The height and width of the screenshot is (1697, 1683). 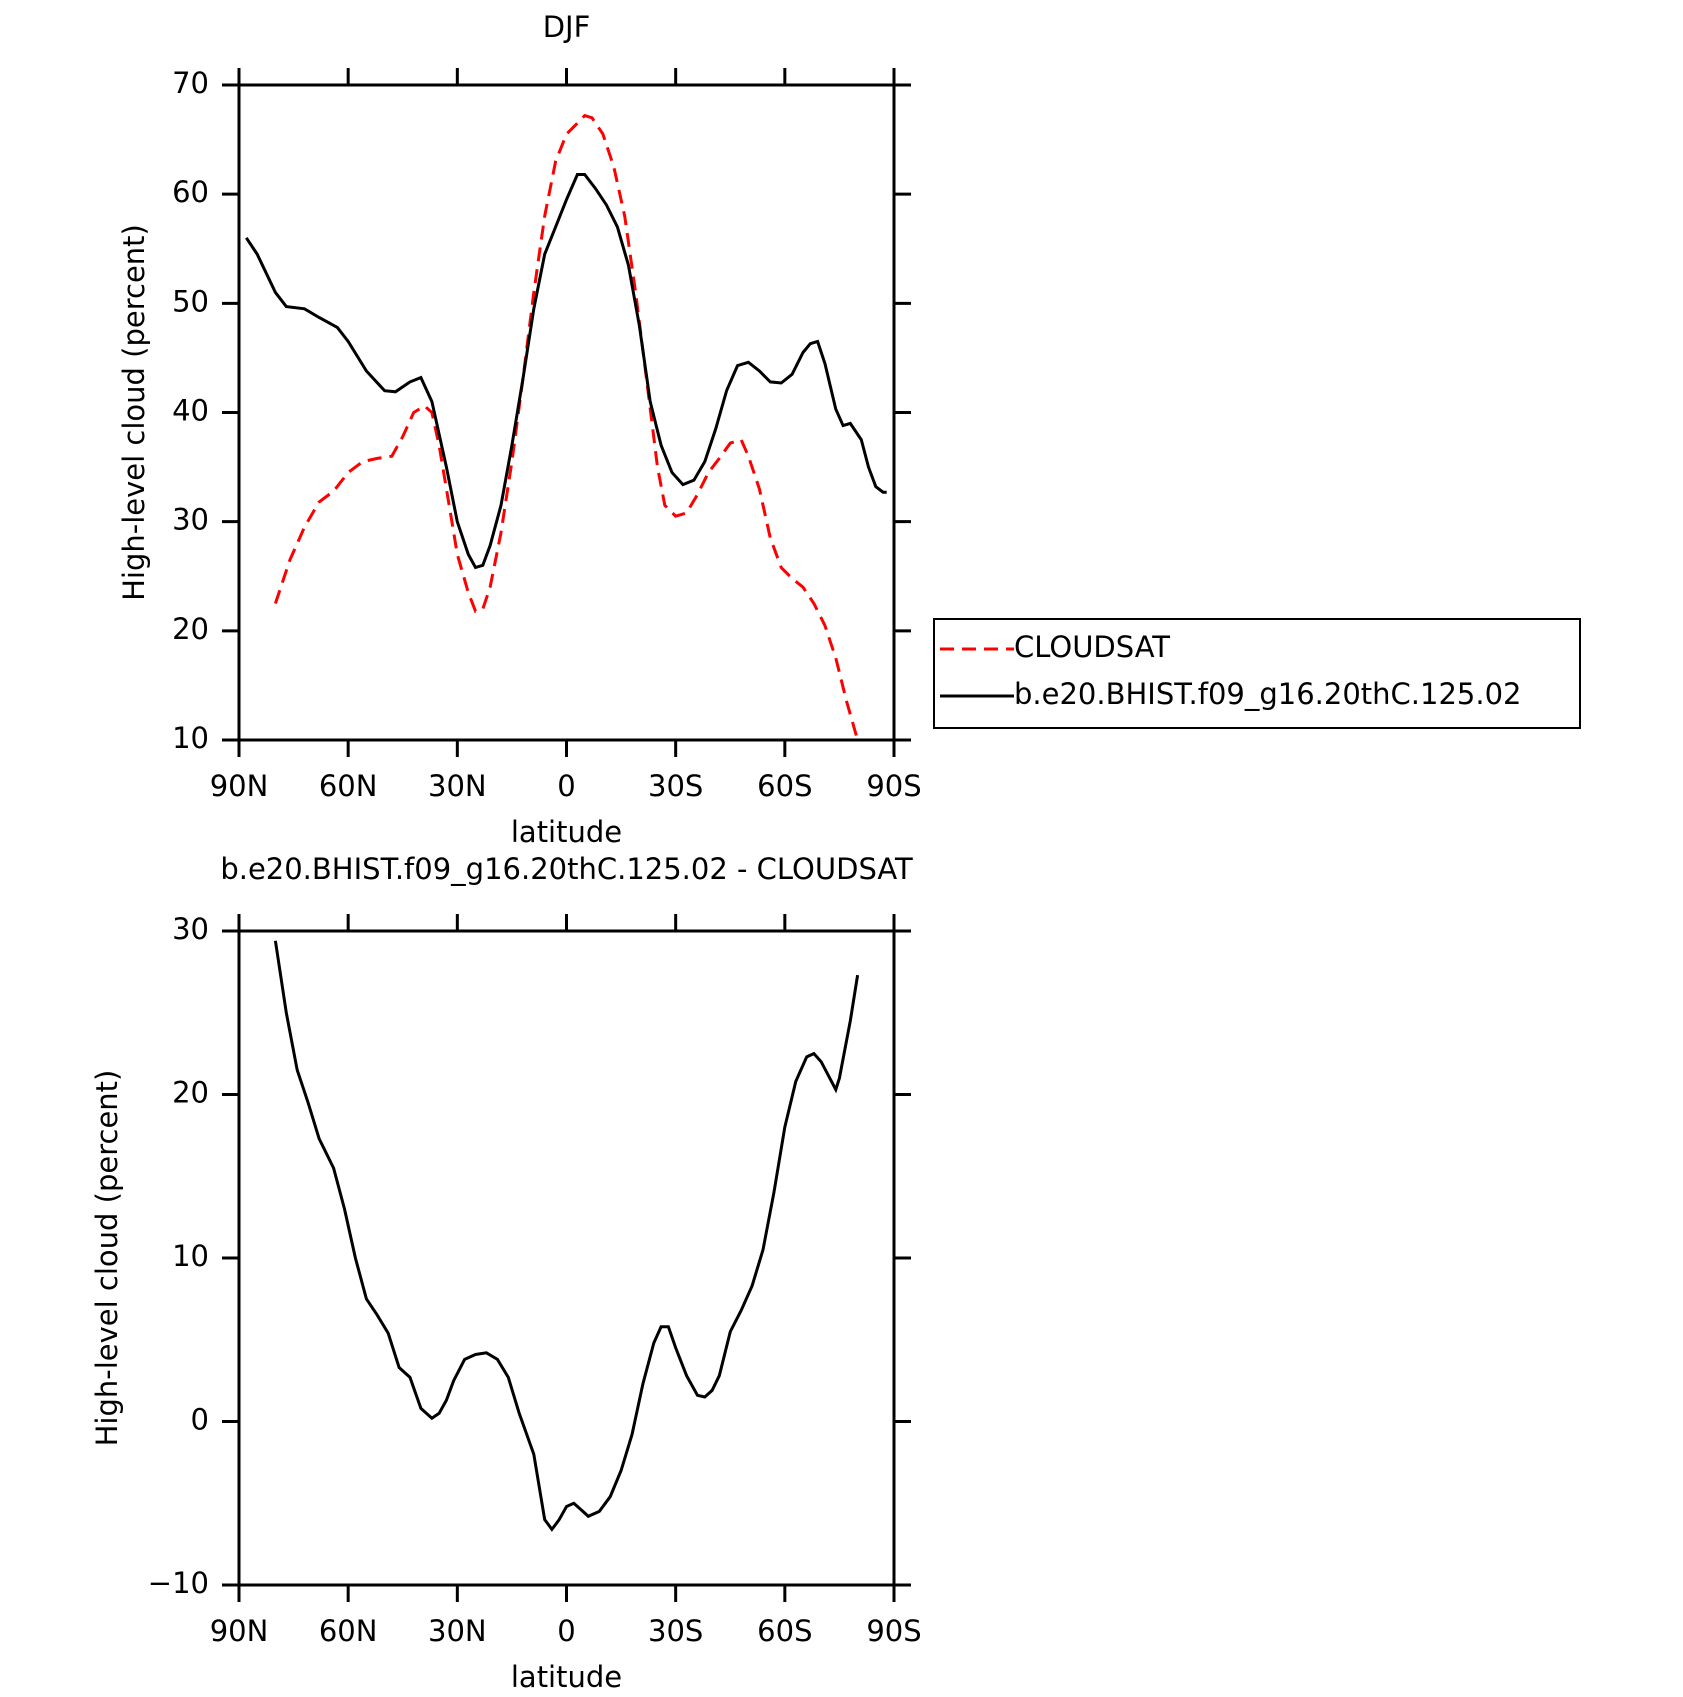 I want to click on y-tick-label: −10, so click(x=178, y=1583).